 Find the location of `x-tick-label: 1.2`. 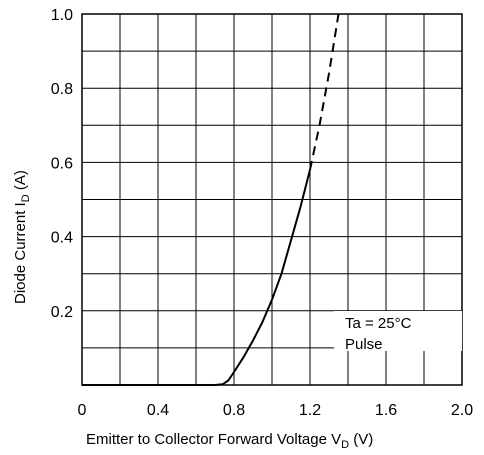

x-tick-label: 1.2 is located at coordinates (310, 410).